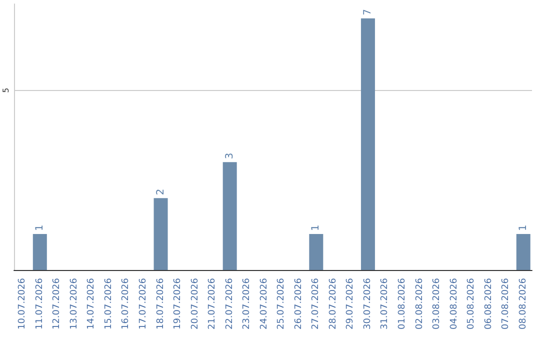 The image size is (540, 340). Describe the element at coordinates (230, 156) in the screenshot. I see `data-label: 3` at that location.